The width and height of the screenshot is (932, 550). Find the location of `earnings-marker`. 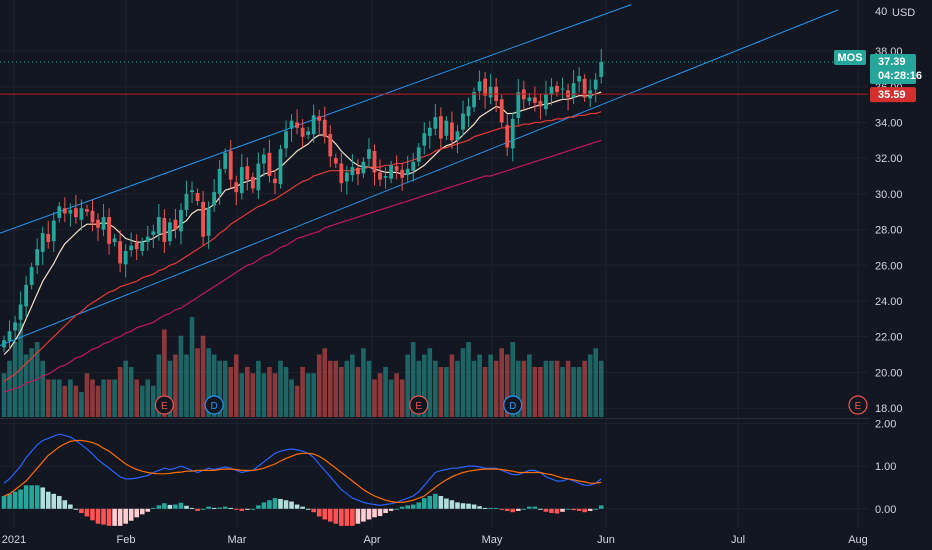

earnings-marker is located at coordinates (419, 405).